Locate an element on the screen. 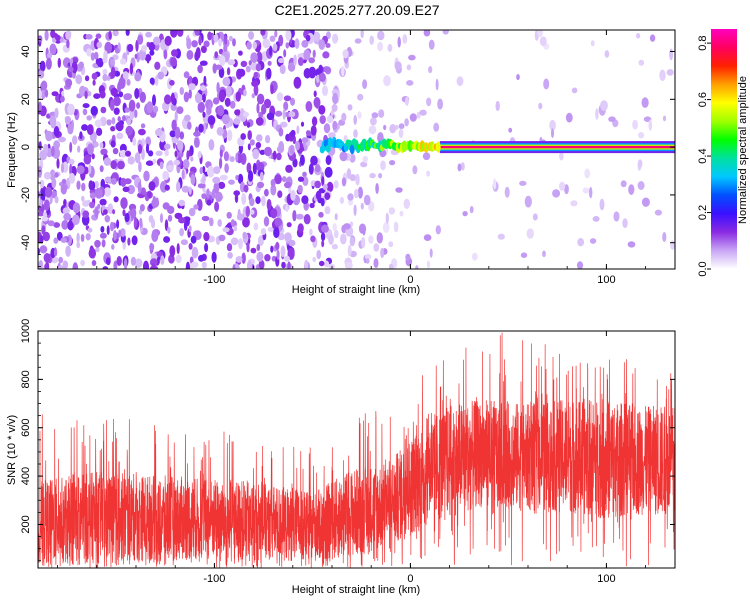  colorbar-bar is located at coordinates (724, 149).